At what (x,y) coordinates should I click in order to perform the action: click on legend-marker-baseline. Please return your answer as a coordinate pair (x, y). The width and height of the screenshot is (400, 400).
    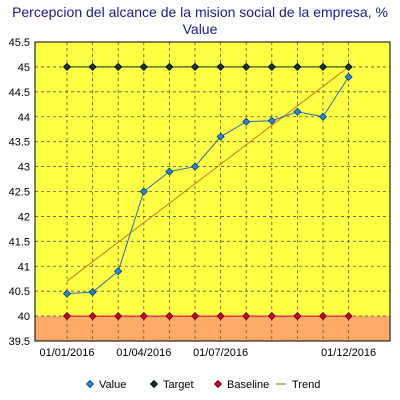
    Looking at the image, I should click on (218, 384).